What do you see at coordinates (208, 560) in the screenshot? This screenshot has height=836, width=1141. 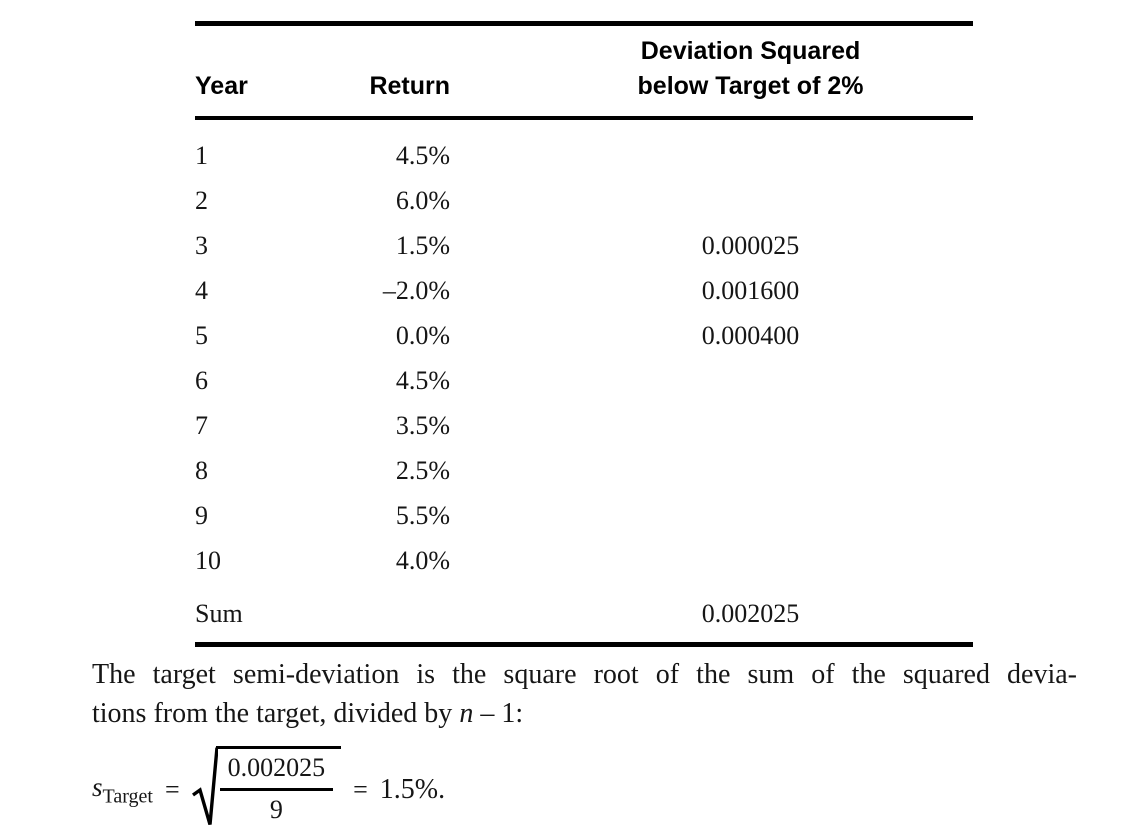 I see `year-cell: 10` at bounding box center [208, 560].